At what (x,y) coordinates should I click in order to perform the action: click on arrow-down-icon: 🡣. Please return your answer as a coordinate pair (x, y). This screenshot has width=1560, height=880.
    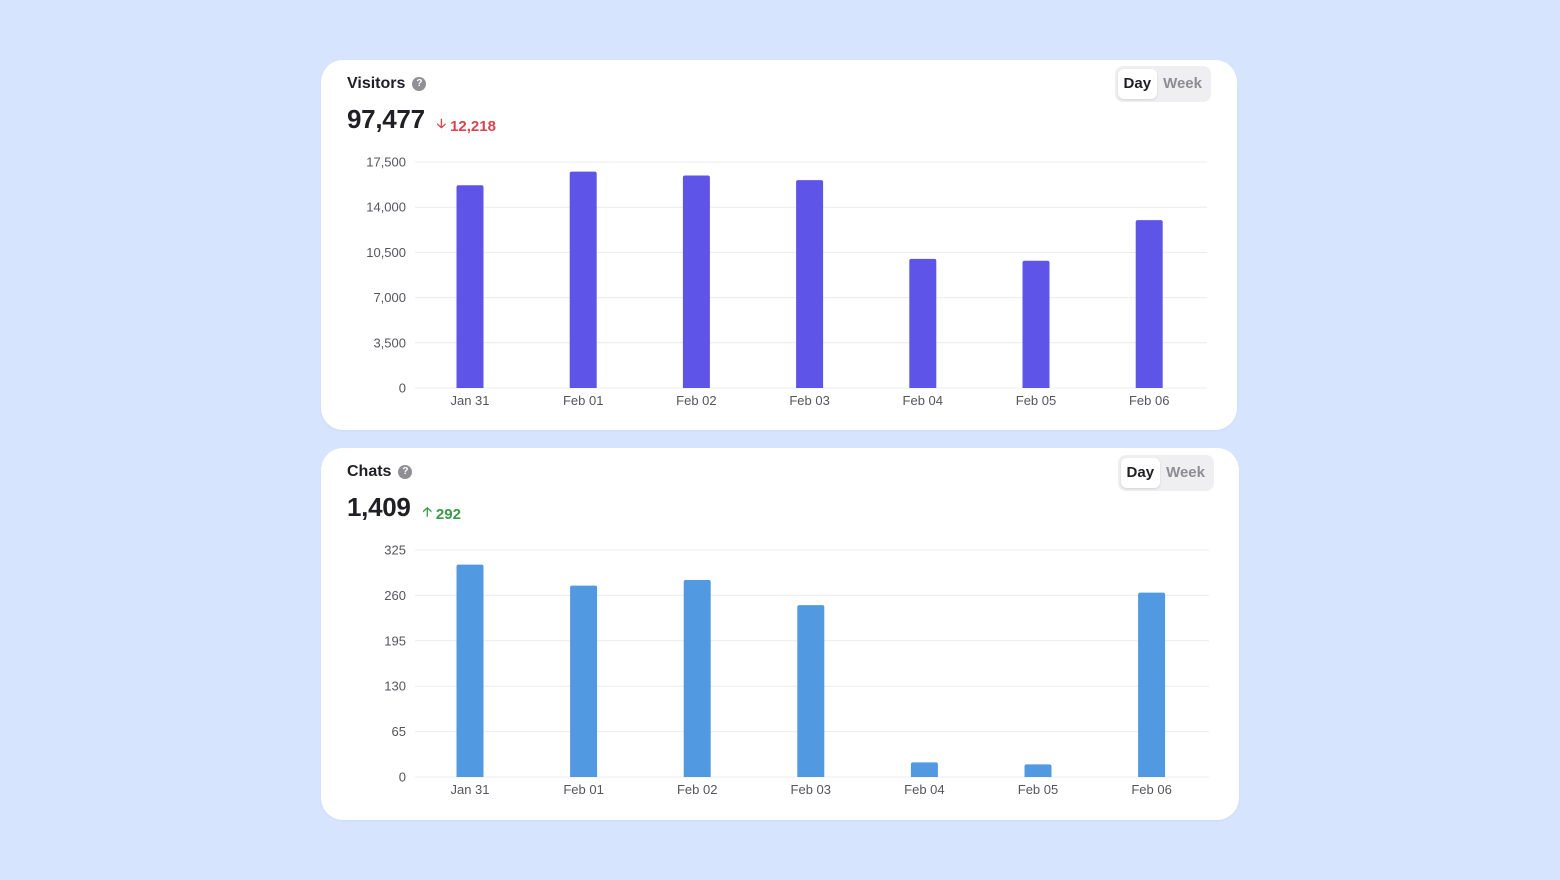
    Looking at the image, I should click on (441, 123).